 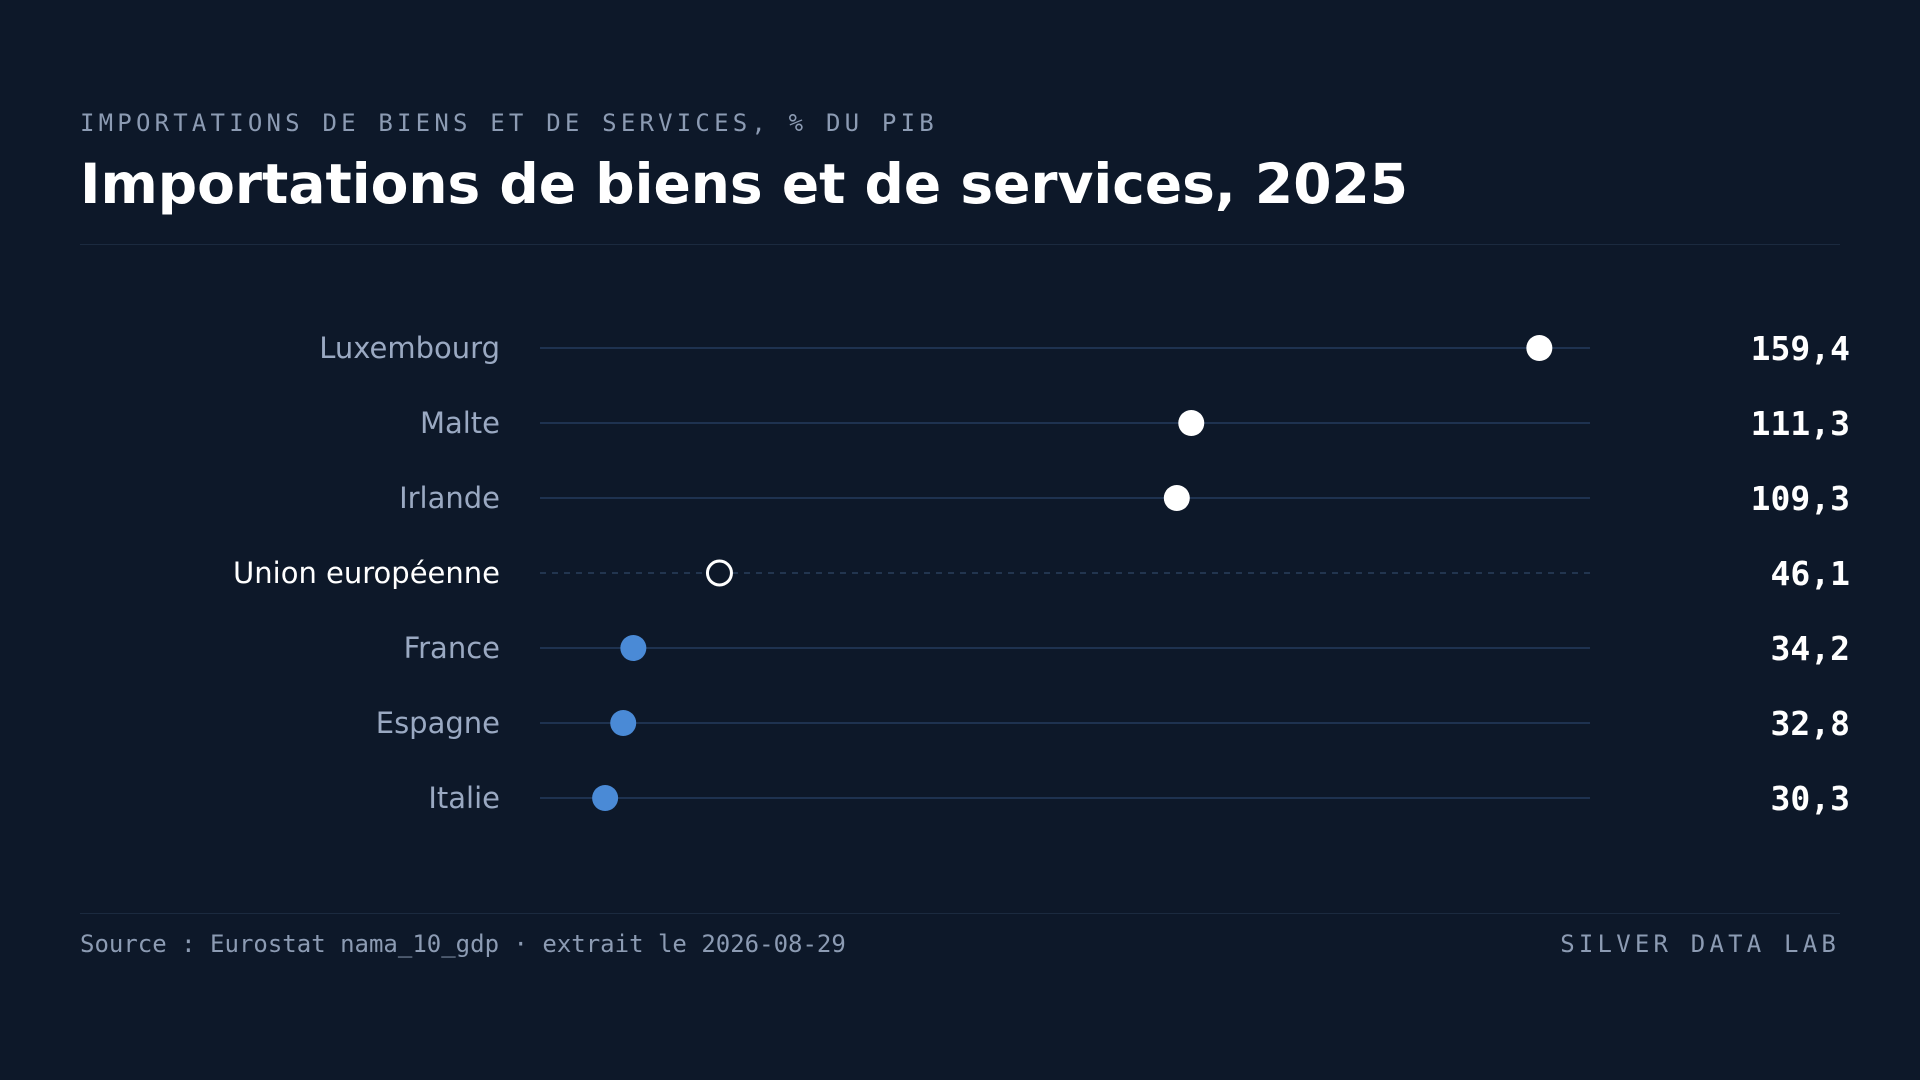 I want to click on row-label: Espagne, so click(x=438, y=723).